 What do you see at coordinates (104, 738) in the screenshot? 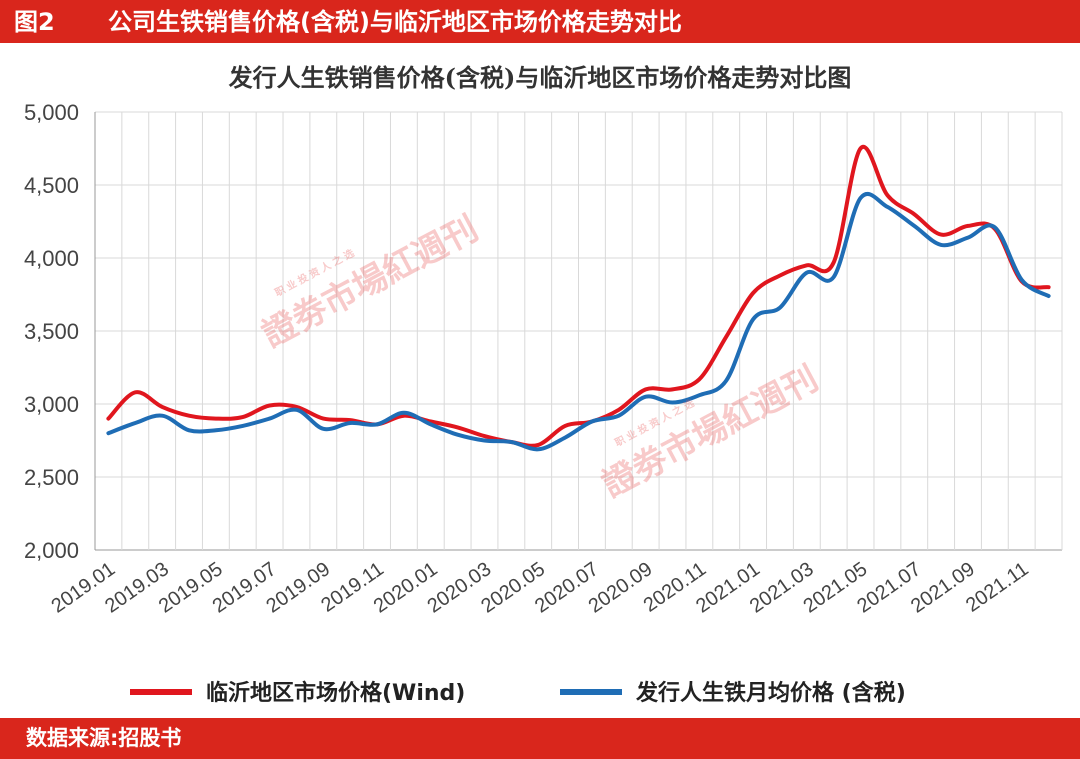
I see `data-source-note: 数据来源:招股书` at bounding box center [104, 738].